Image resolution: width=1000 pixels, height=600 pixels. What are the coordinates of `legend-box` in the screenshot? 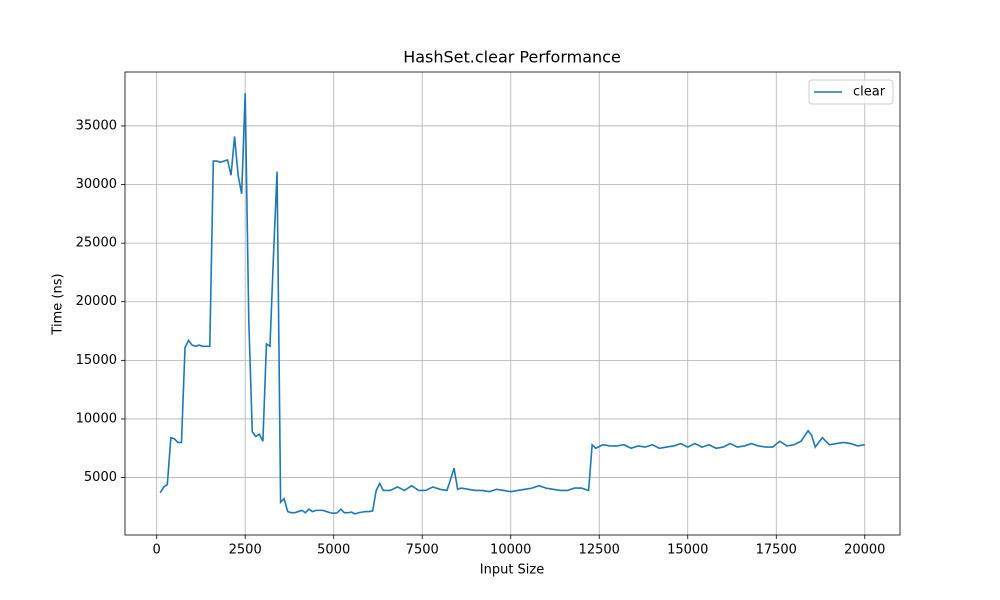 It's located at (851, 92).